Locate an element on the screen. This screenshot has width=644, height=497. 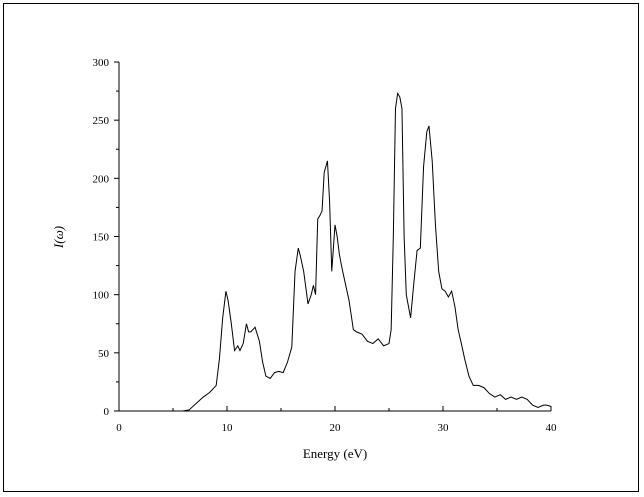
y-tick-label: 0 is located at coordinates (107, 412).